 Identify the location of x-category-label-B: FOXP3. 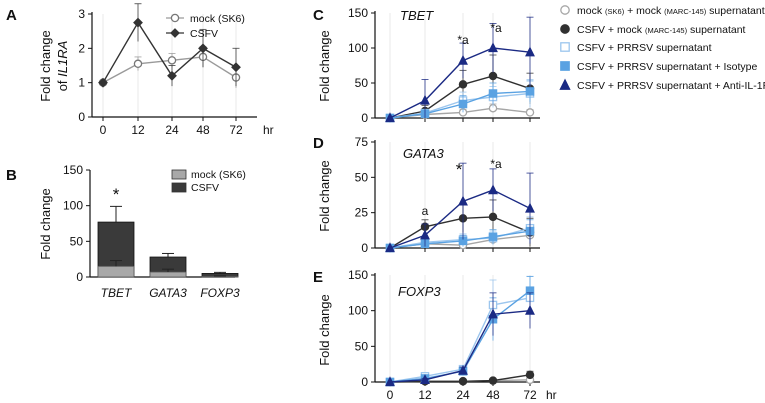
(220, 293).